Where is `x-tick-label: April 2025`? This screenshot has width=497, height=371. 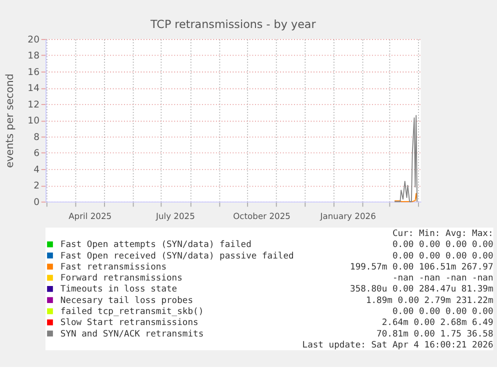 x-tick-label: April 2025 is located at coordinates (90, 215).